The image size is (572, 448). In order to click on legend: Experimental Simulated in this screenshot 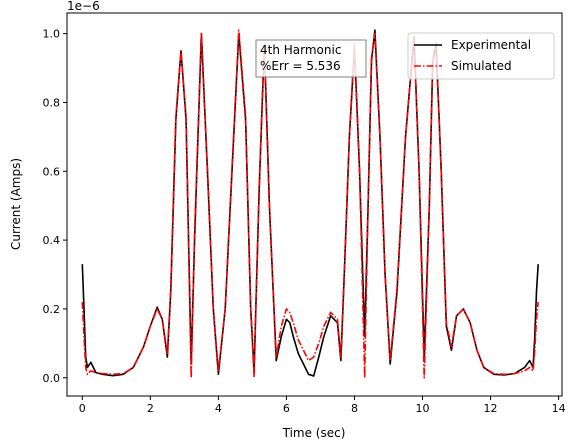, I will do `click(481, 56)`.